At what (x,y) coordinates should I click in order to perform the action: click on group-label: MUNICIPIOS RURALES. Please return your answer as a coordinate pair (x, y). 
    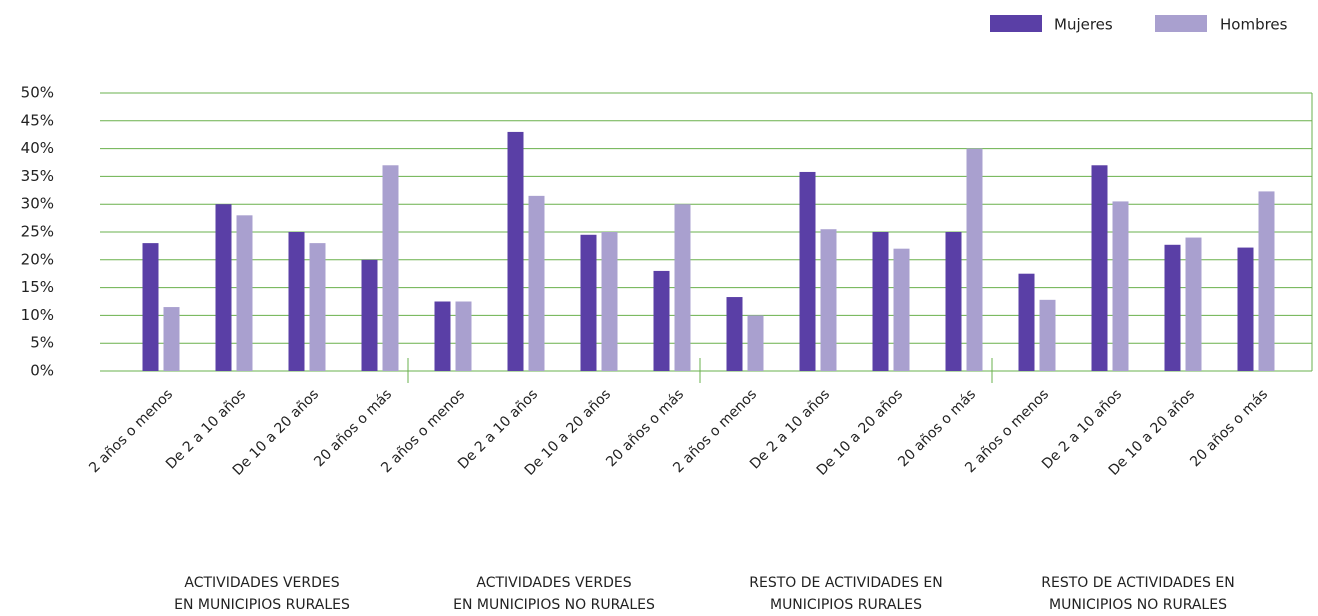
    Looking at the image, I should click on (846, 605).